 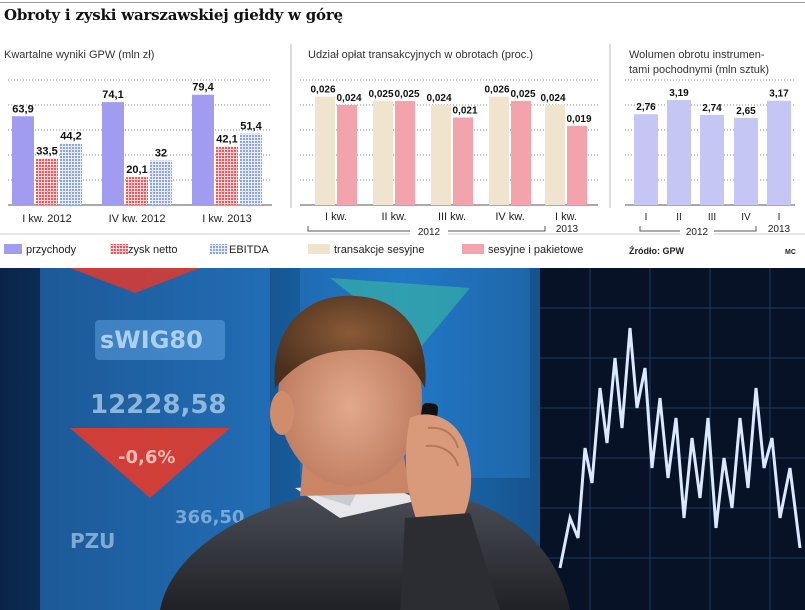 I want to click on credit-note: MC, so click(x=790, y=252).